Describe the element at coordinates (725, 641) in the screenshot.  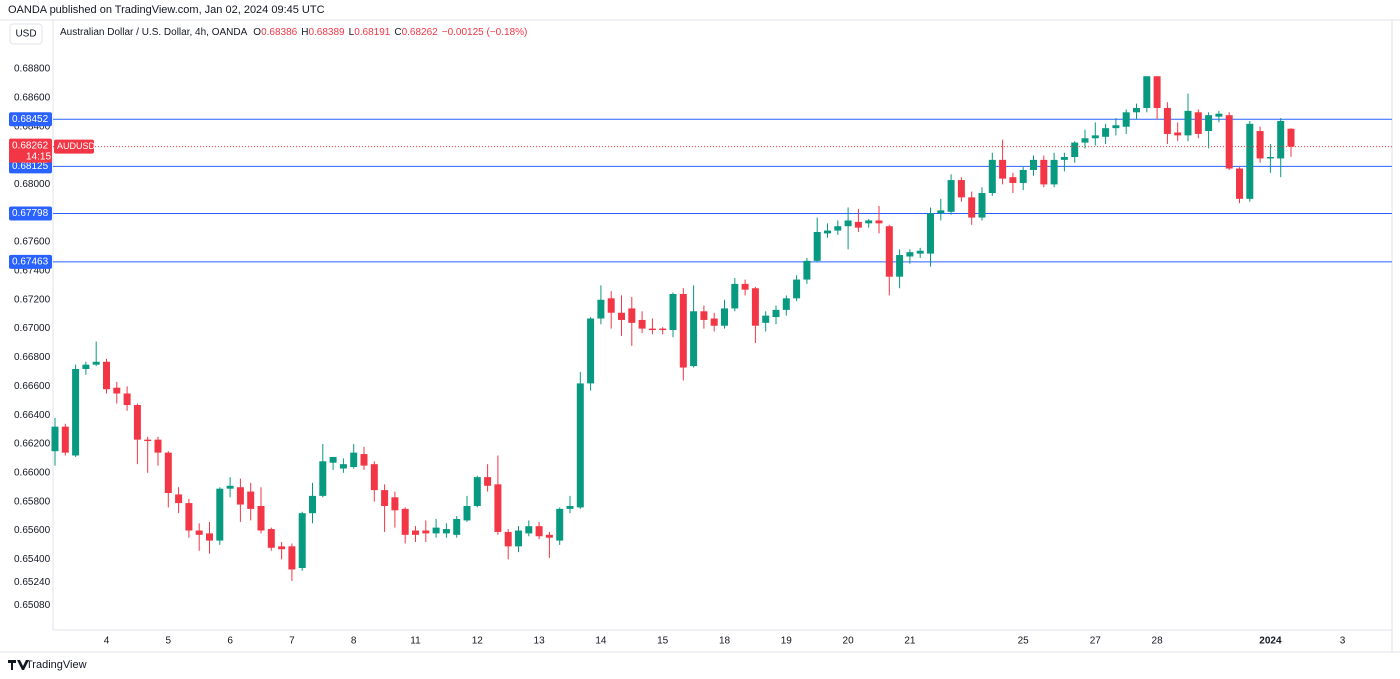
I see `x-tick-label: 18` at that location.